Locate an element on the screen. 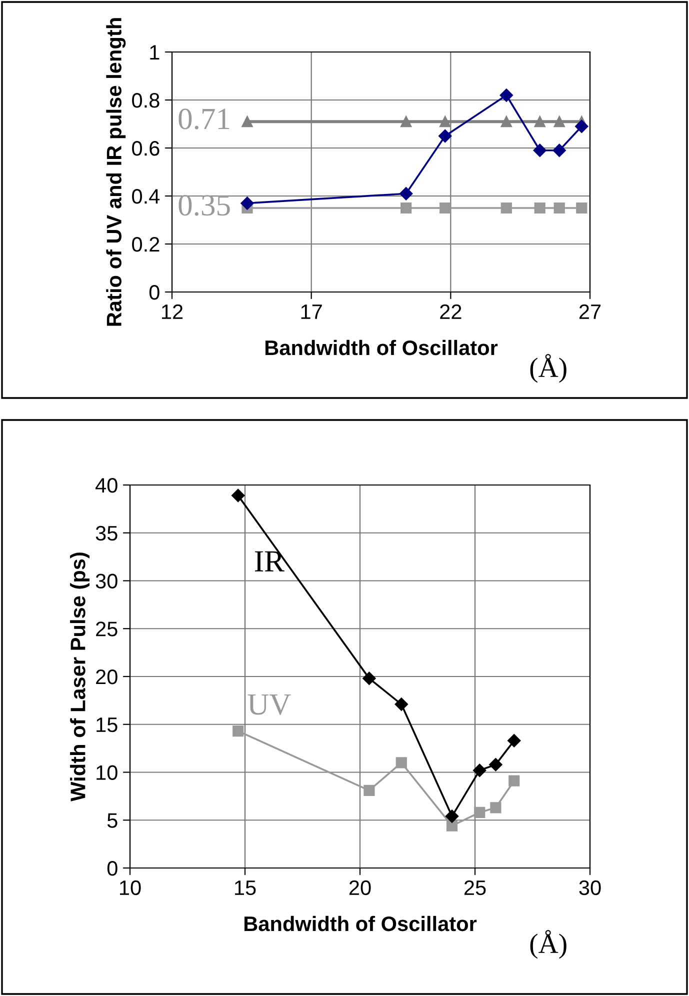  x-tick-label: 27 is located at coordinates (590, 311).